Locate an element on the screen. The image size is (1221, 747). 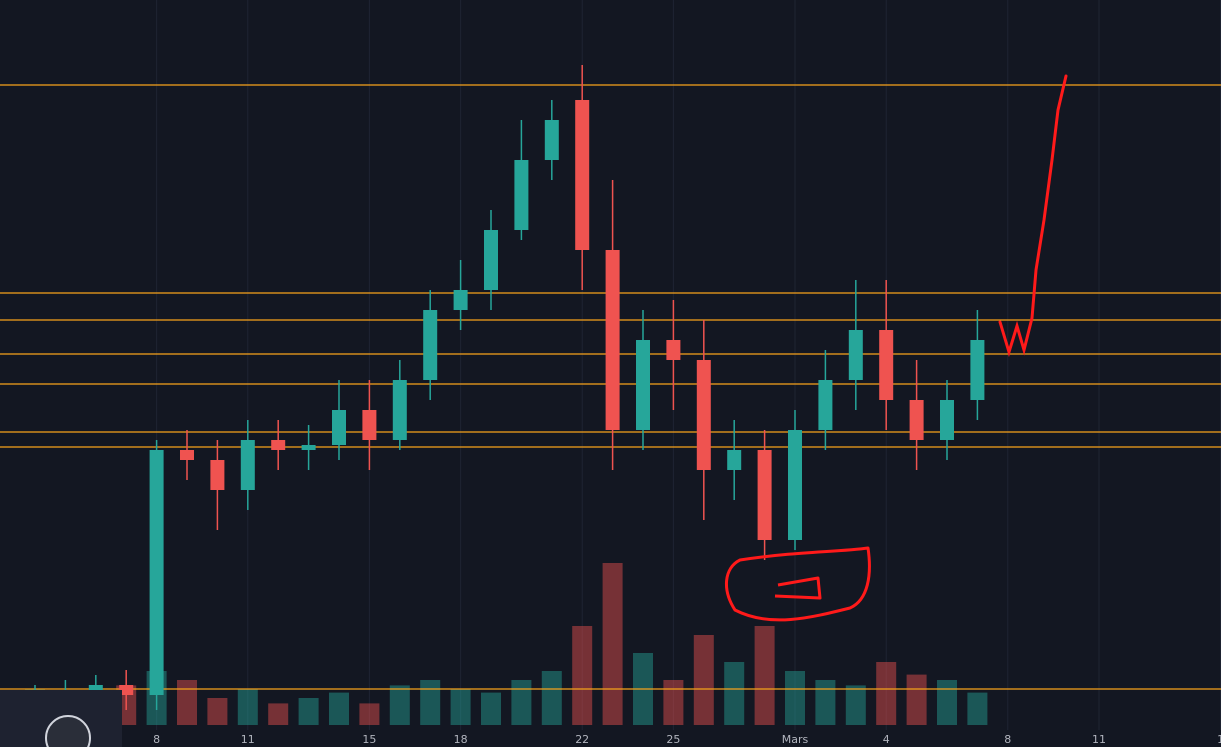
red-drawing-arrow is located at coordinates (1033, 216).